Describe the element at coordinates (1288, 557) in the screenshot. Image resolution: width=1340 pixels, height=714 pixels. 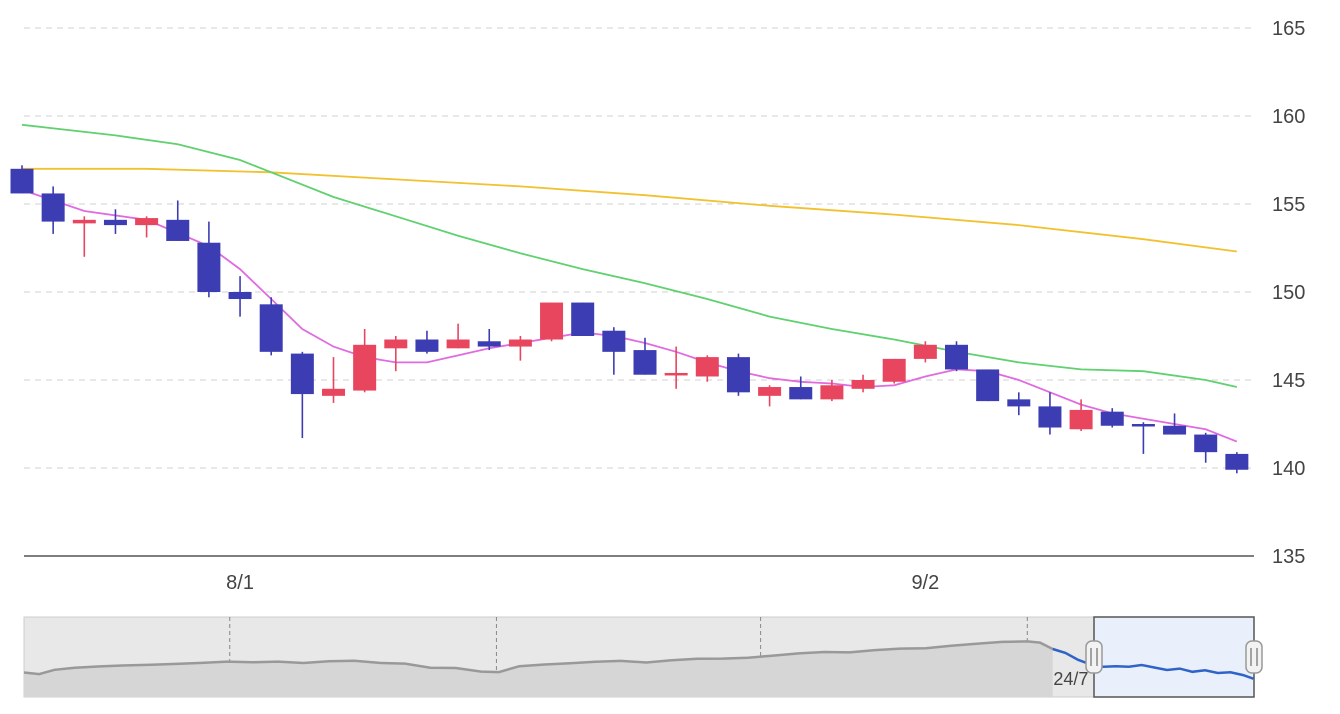
I see `y-tick-label: 135` at that location.